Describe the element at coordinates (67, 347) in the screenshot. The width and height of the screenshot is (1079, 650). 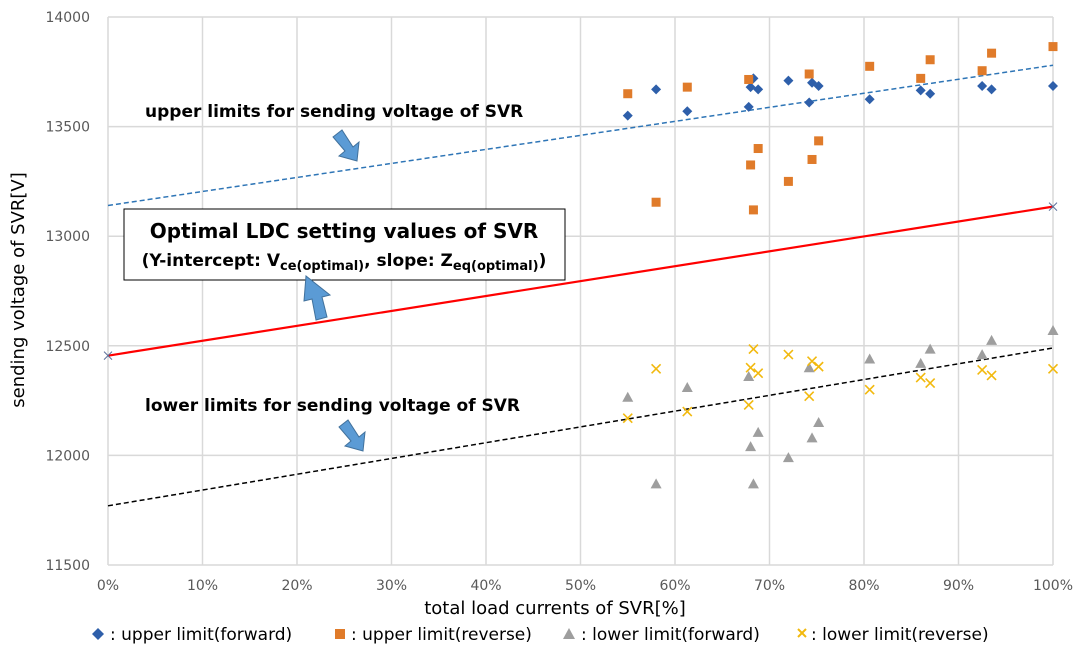
I see `y-tick-label: 12500` at that location.